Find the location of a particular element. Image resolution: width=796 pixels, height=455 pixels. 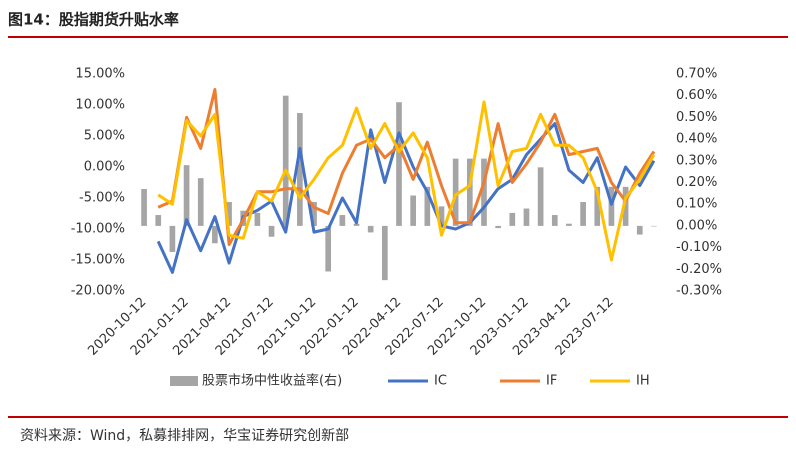

y-tick-label: -5.00% is located at coordinates (102, 198).